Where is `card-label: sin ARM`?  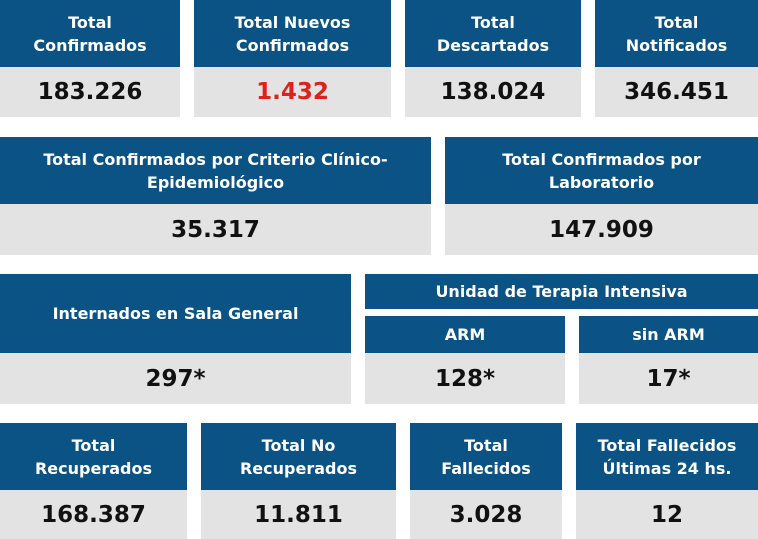
card-label: sin ARM is located at coordinates (668, 334).